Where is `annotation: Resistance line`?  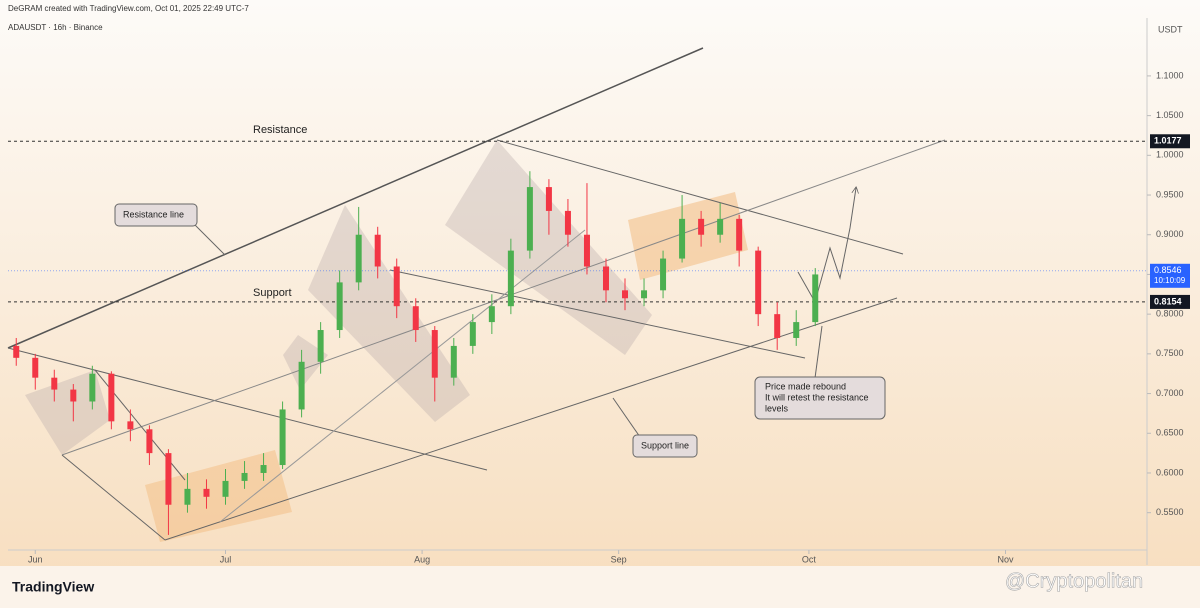
annotation: Resistance line is located at coordinates (153, 214).